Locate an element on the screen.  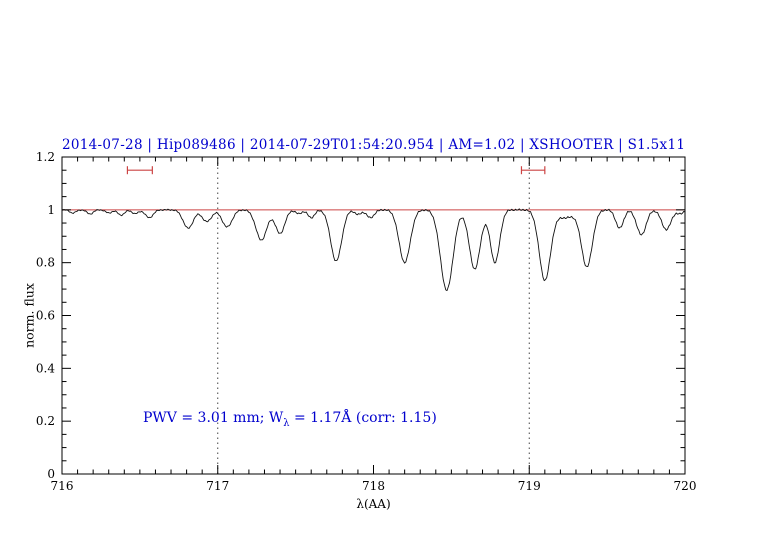
x-tick-label: 719 is located at coordinates (529, 486).